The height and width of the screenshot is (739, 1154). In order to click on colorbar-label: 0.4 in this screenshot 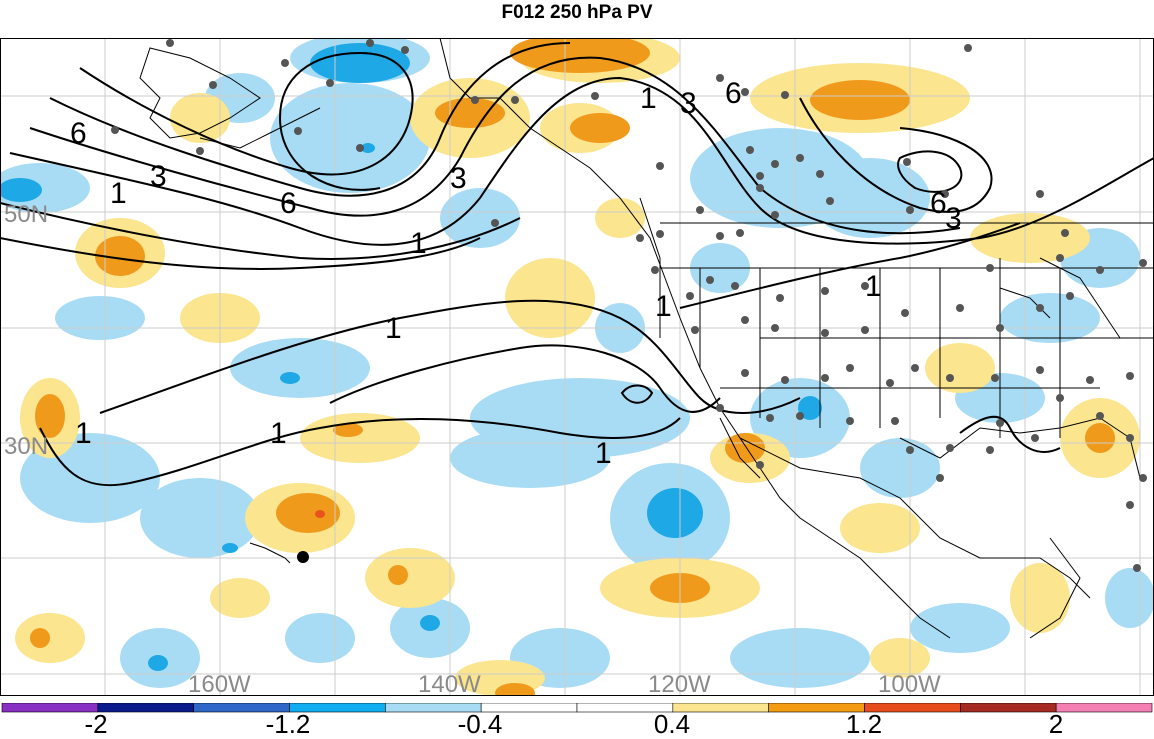, I will do `click(672, 724)`.